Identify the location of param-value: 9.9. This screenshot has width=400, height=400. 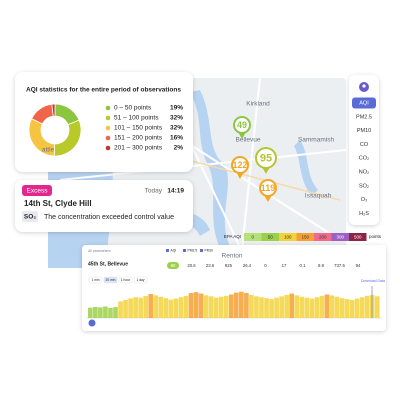
(321, 265).